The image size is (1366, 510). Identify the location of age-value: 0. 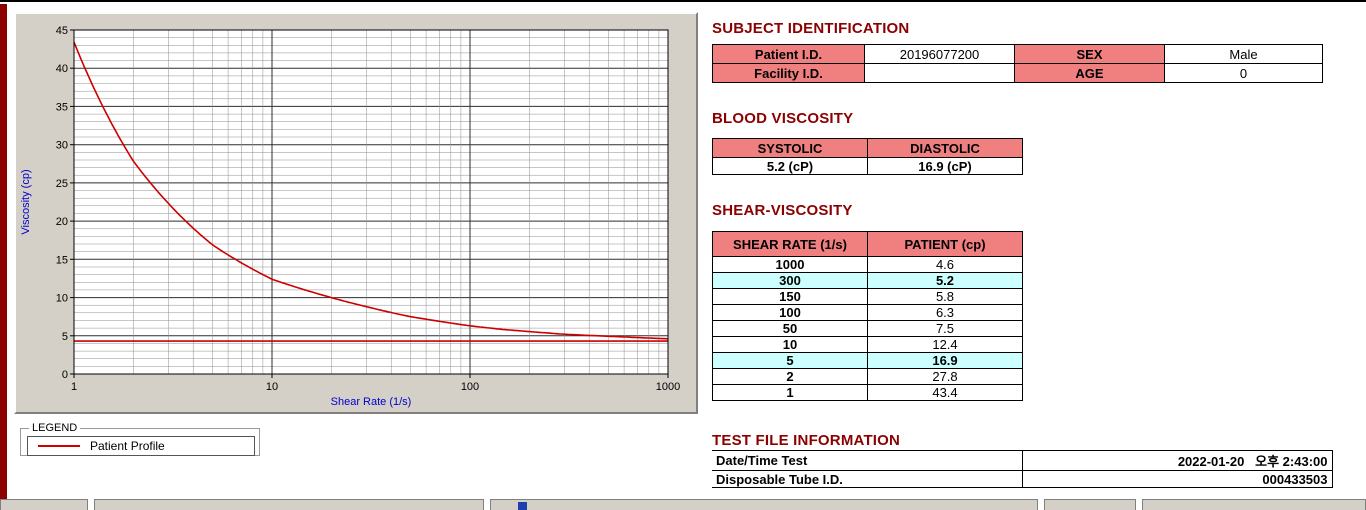
(1243, 73).